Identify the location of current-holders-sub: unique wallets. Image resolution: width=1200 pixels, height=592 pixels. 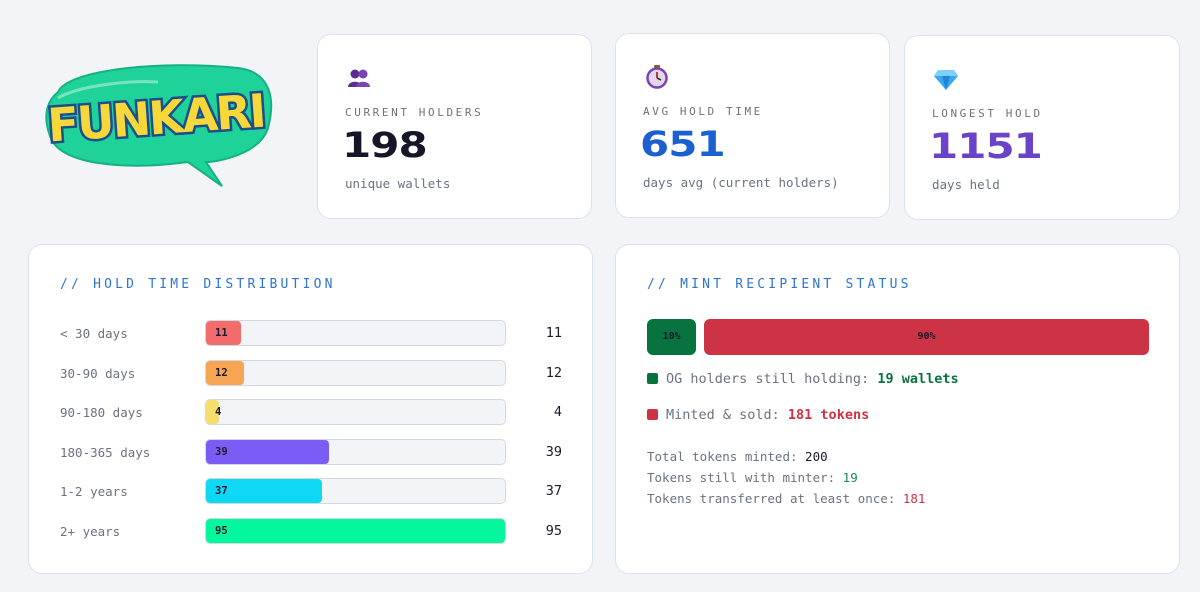
(398, 183).